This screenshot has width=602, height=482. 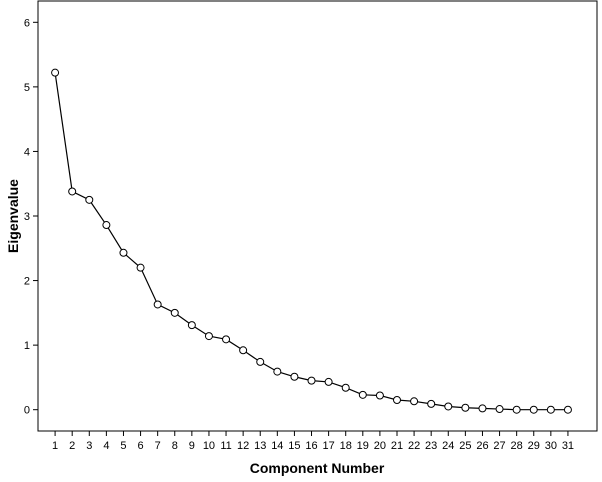 What do you see at coordinates (317, 468) in the screenshot?
I see `x-axis-title: Component Number` at bounding box center [317, 468].